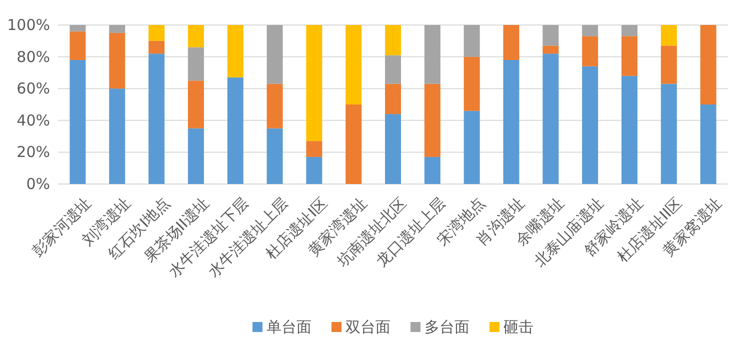 The width and height of the screenshot is (745, 353). I want to click on legend-label: 双台面, so click(368, 327).